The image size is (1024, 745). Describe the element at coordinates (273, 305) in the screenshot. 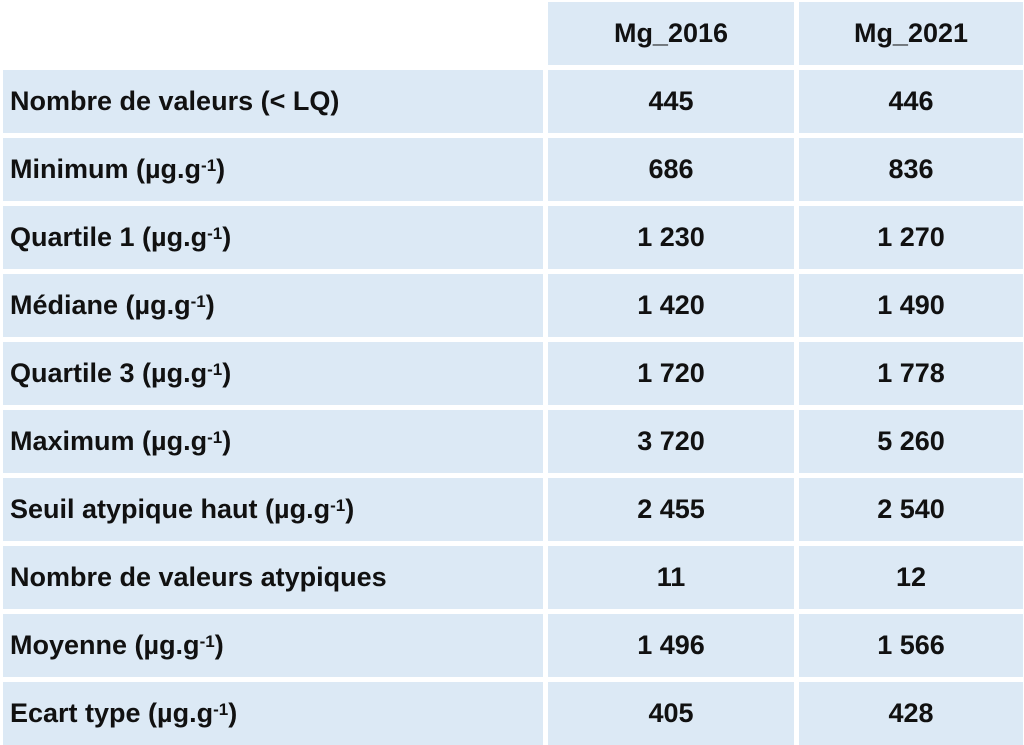

I see `row-label: Médiane (µg.g -1)` at that location.